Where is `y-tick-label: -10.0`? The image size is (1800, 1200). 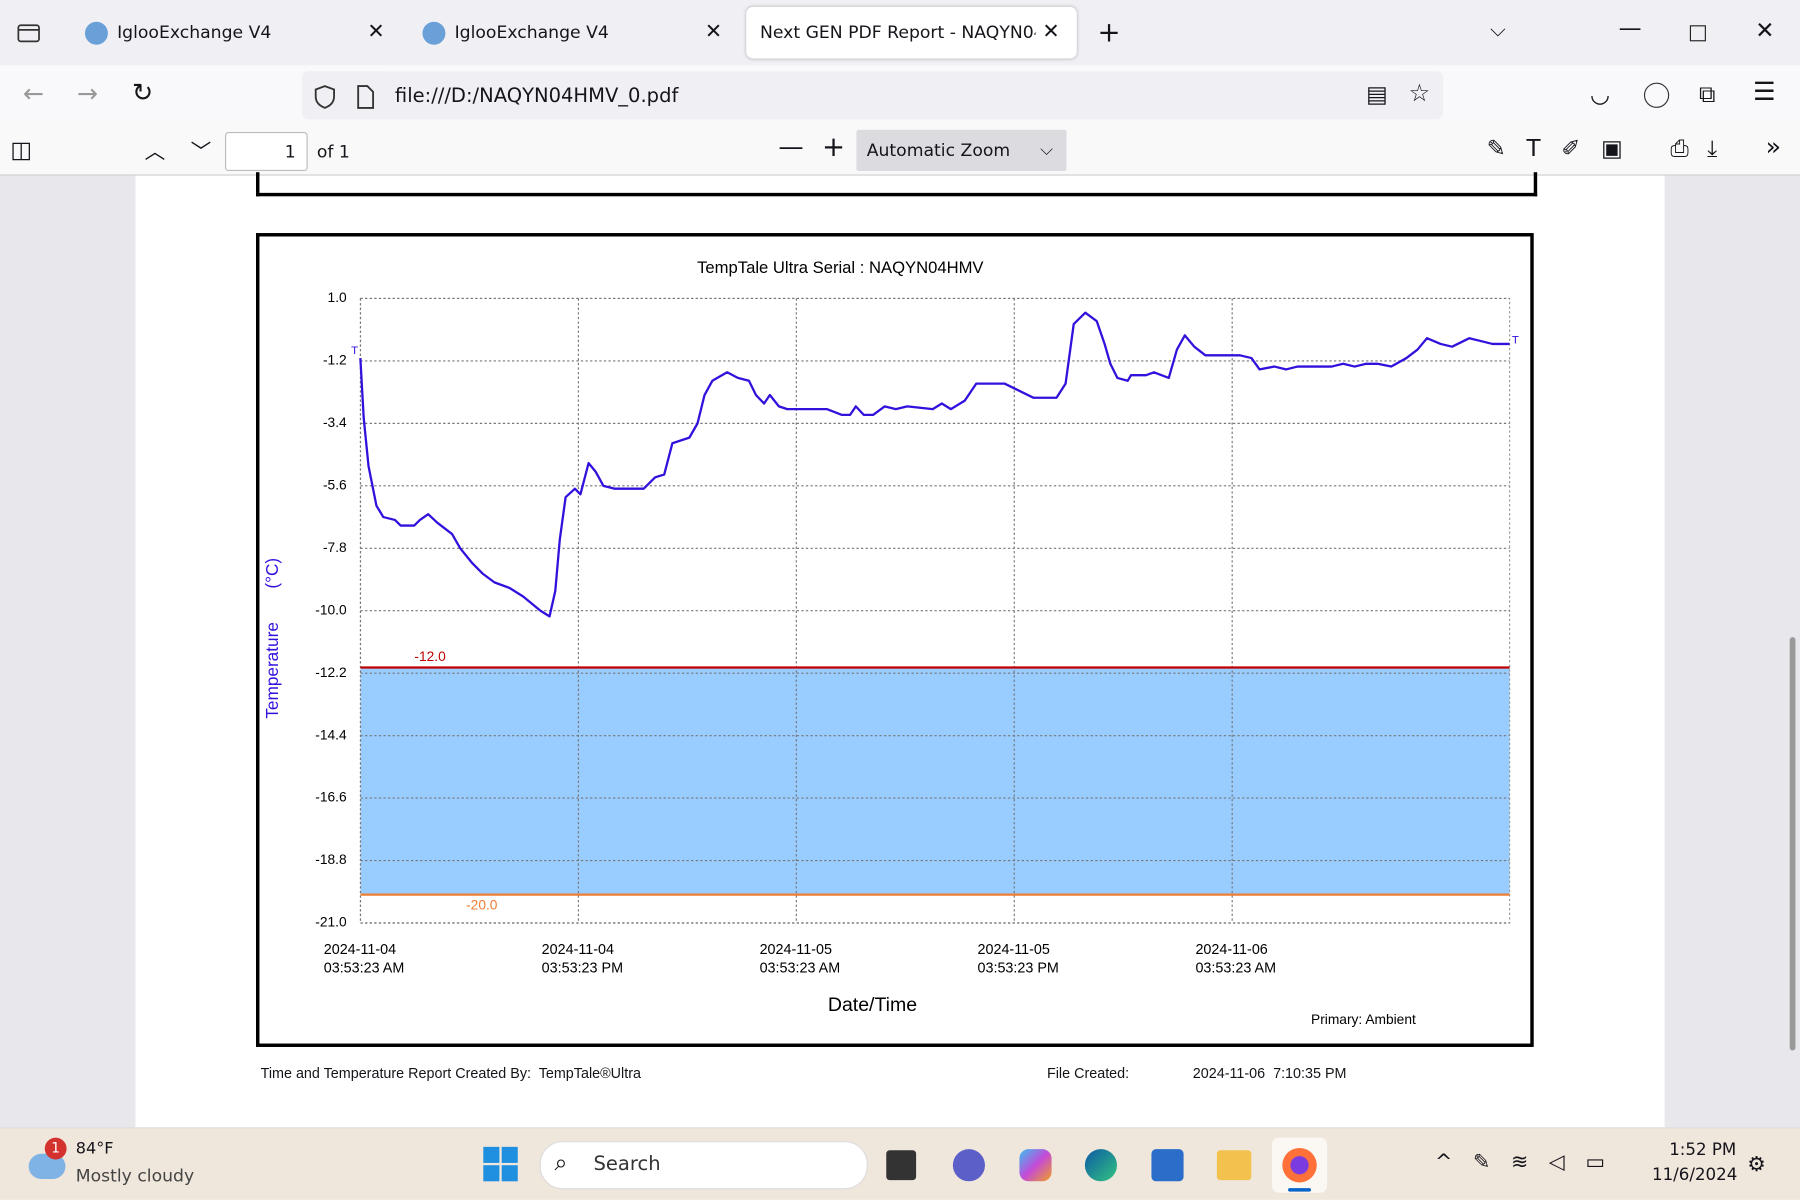 y-tick-label: -10.0 is located at coordinates (331, 609).